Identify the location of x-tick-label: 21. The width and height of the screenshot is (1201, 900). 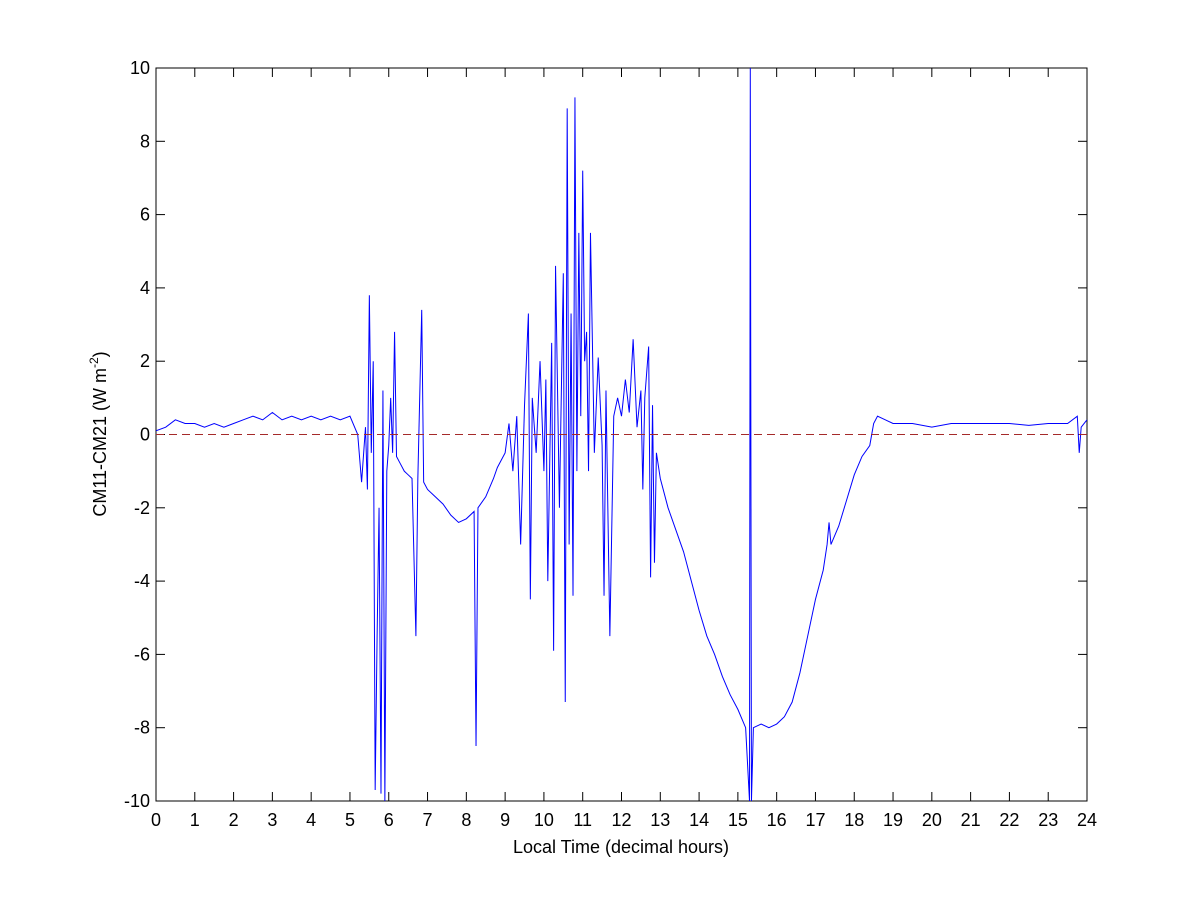
(971, 820).